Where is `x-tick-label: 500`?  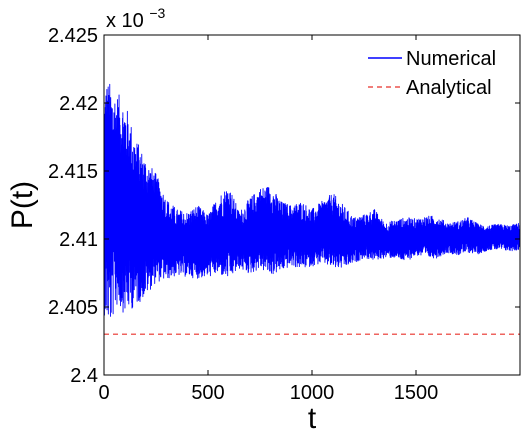
x-tick-label: 500 is located at coordinates (207, 393).